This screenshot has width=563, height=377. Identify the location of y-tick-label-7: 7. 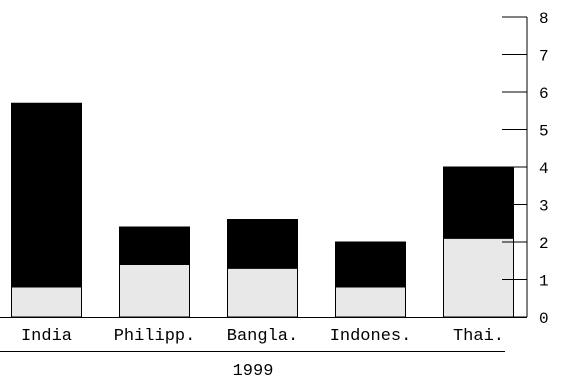
(544, 57).